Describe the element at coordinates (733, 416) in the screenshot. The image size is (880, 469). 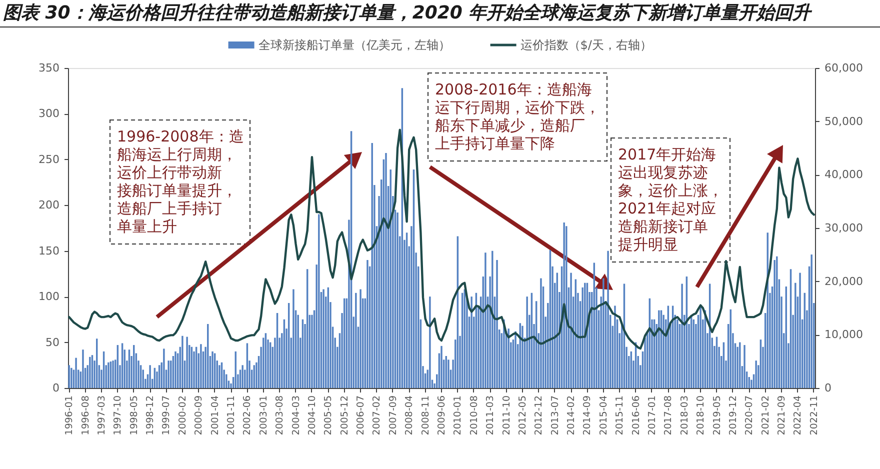
I see `x-tick-label: 2019-12` at that location.